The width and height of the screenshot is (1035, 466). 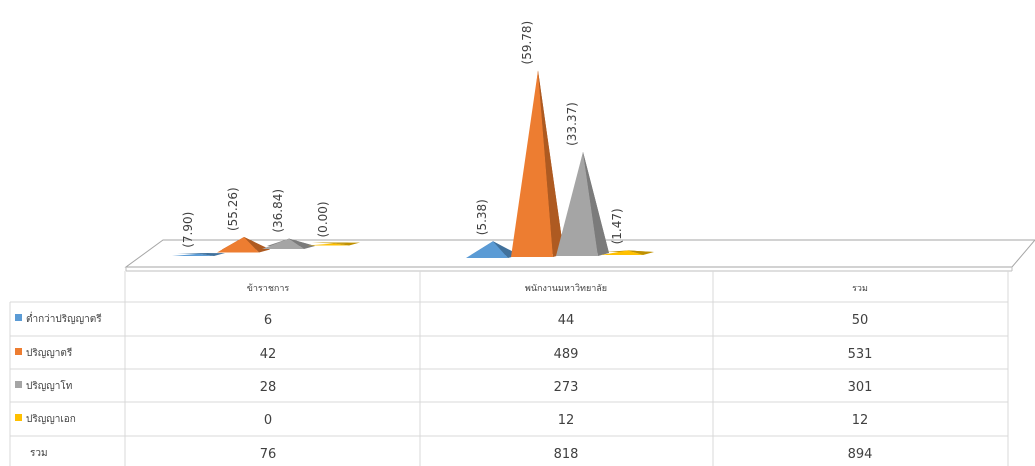 What do you see at coordinates (482, 217) in the screenshot?
I see `data-label: (5.38)` at bounding box center [482, 217].